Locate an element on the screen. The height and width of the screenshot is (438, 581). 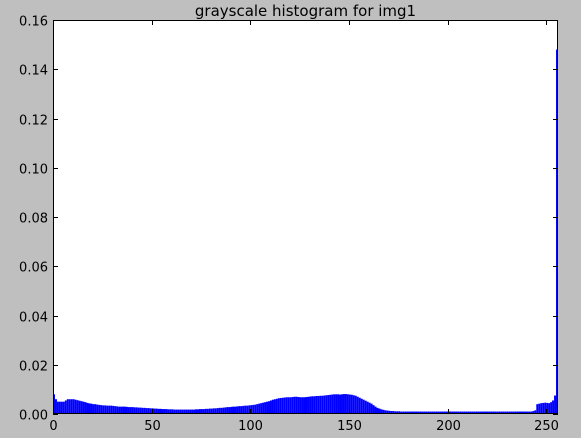
y-tick-label: 0.02 is located at coordinates (33, 367).